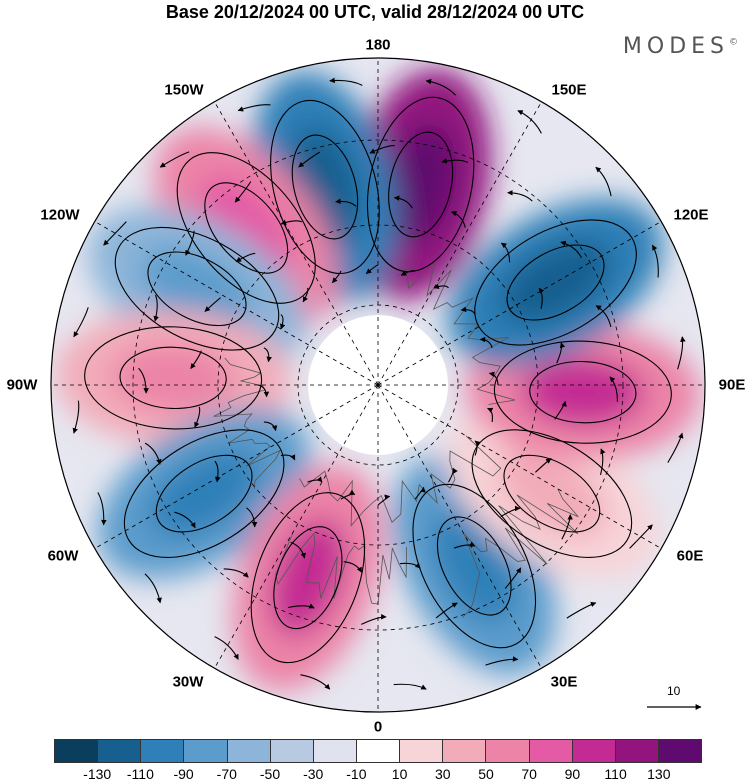 This screenshot has height=783, width=750. Describe the element at coordinates (184, 90) in the screenshot. I see `lon-label-150w: 150W` at that location.